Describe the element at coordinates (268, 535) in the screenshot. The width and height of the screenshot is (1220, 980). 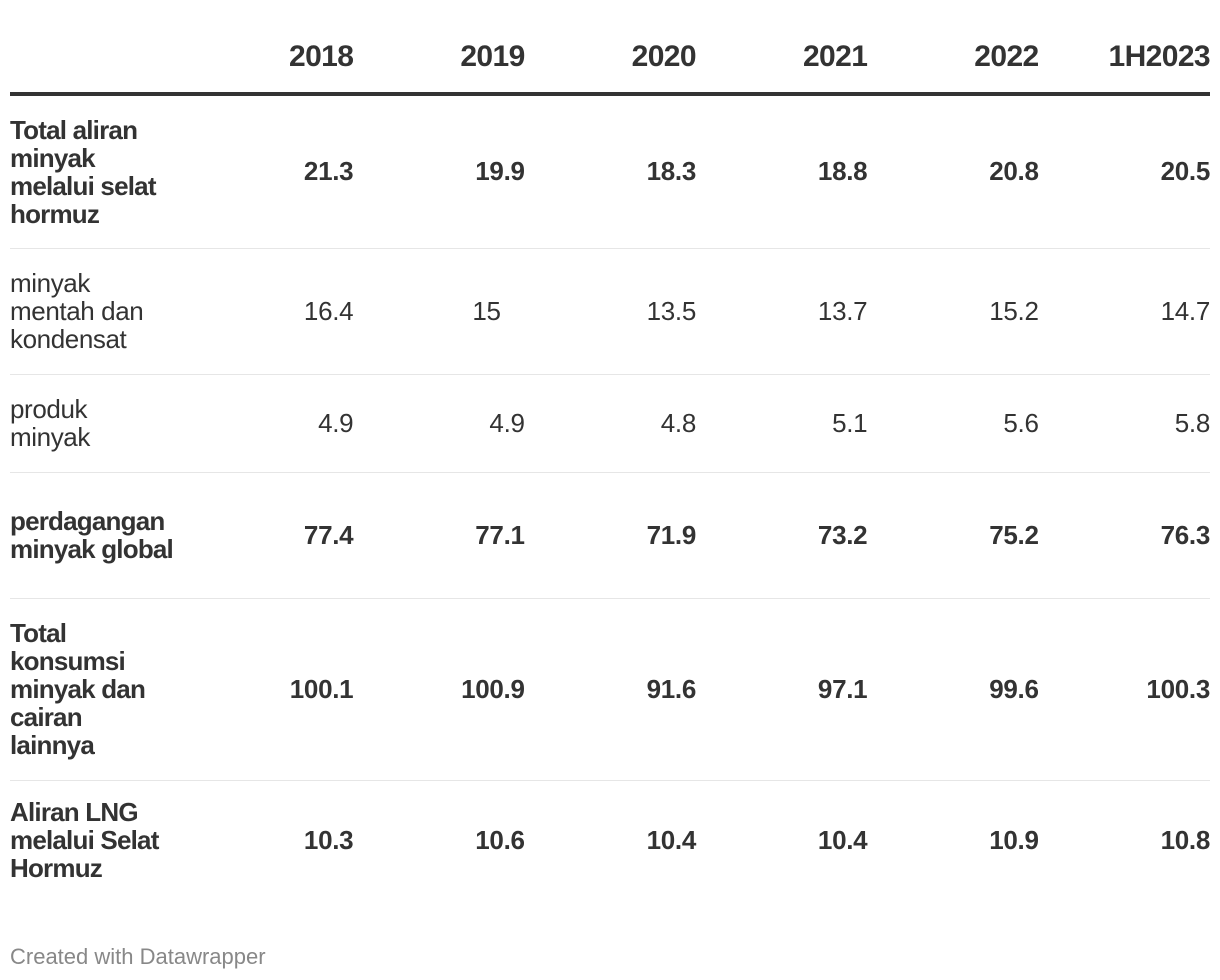
I see `table-cell: 77.4` at that location.